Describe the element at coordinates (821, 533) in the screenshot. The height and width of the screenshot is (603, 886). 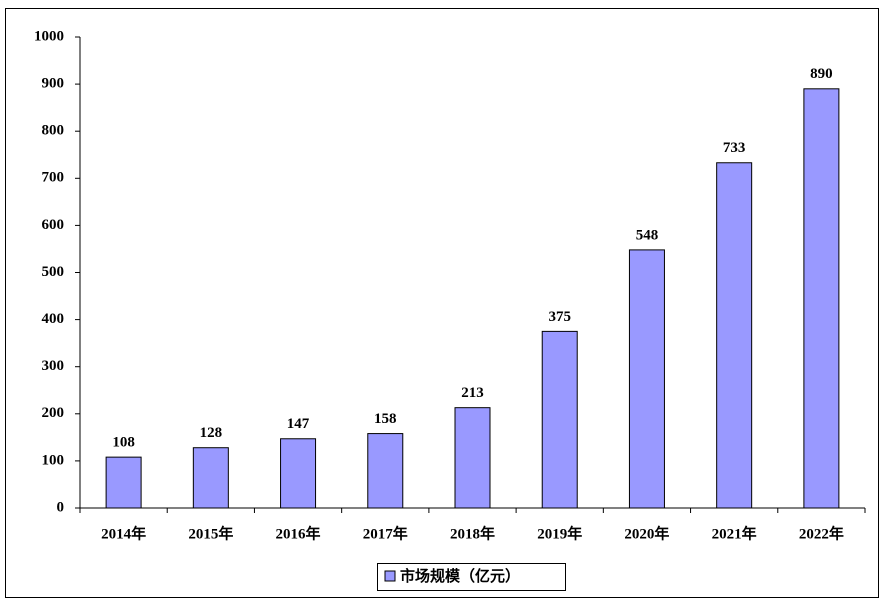
I see `x-tick-label: 2022年` at that location.